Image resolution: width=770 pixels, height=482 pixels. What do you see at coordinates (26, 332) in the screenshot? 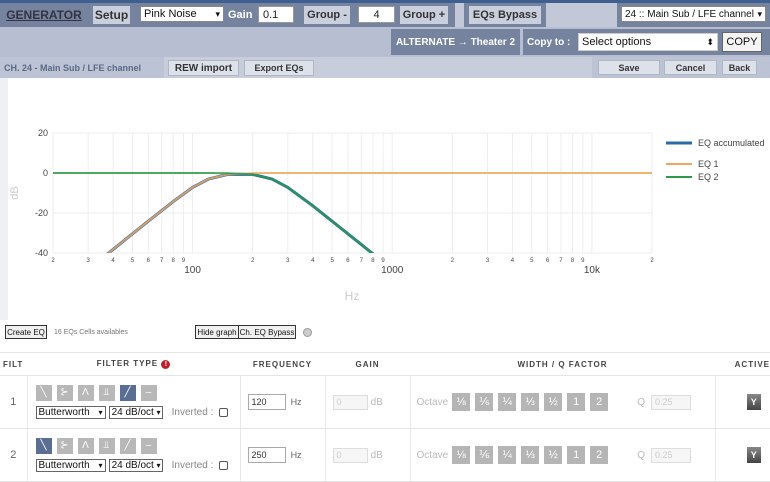
I see `create-eq-button: Create EQ` at bounding box center [26, 332].